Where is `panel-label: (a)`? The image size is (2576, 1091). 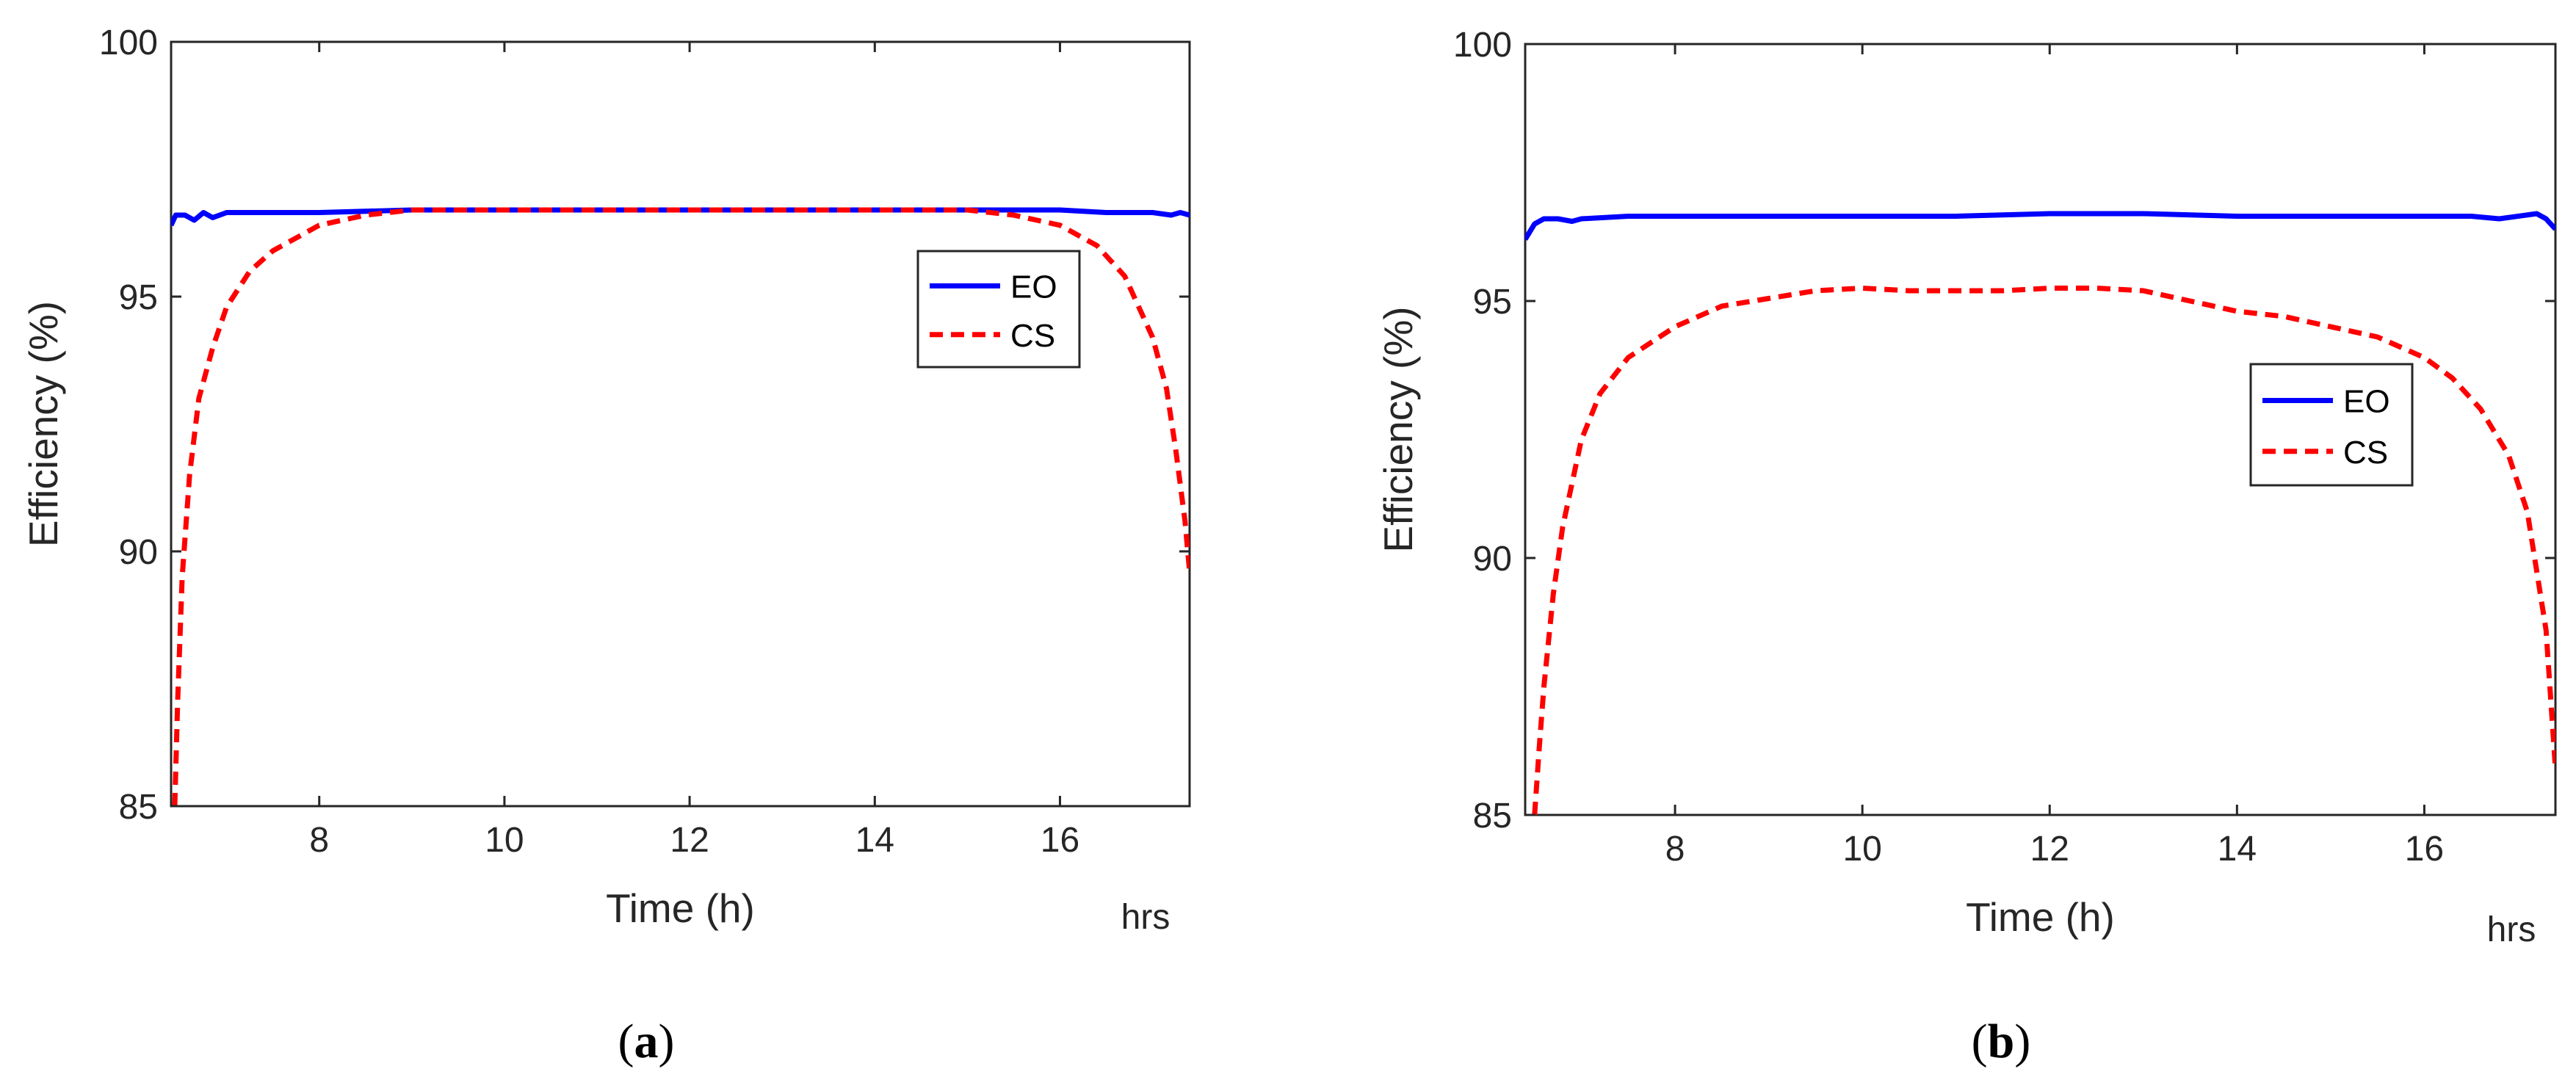 panel-label: (a) is located at coordinates (646, 1041).